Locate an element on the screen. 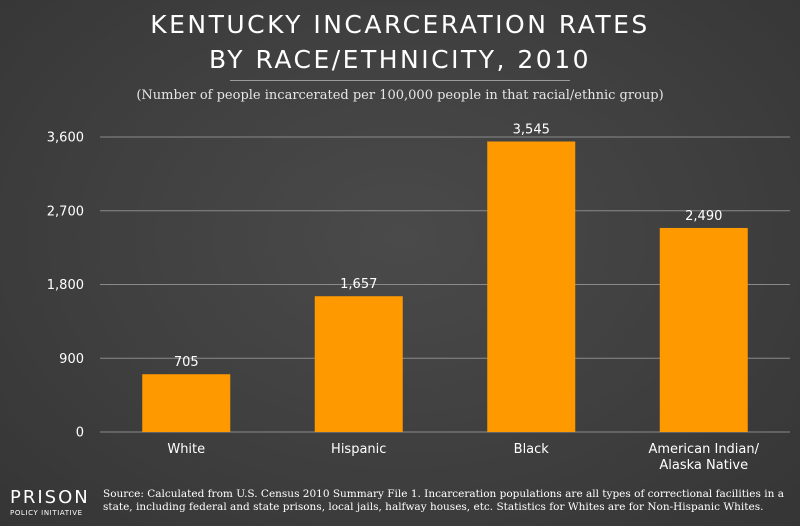  prison-policy-initiative-logo: PRISON POLICY INITIATIVE is located at coordinates (50, 503).